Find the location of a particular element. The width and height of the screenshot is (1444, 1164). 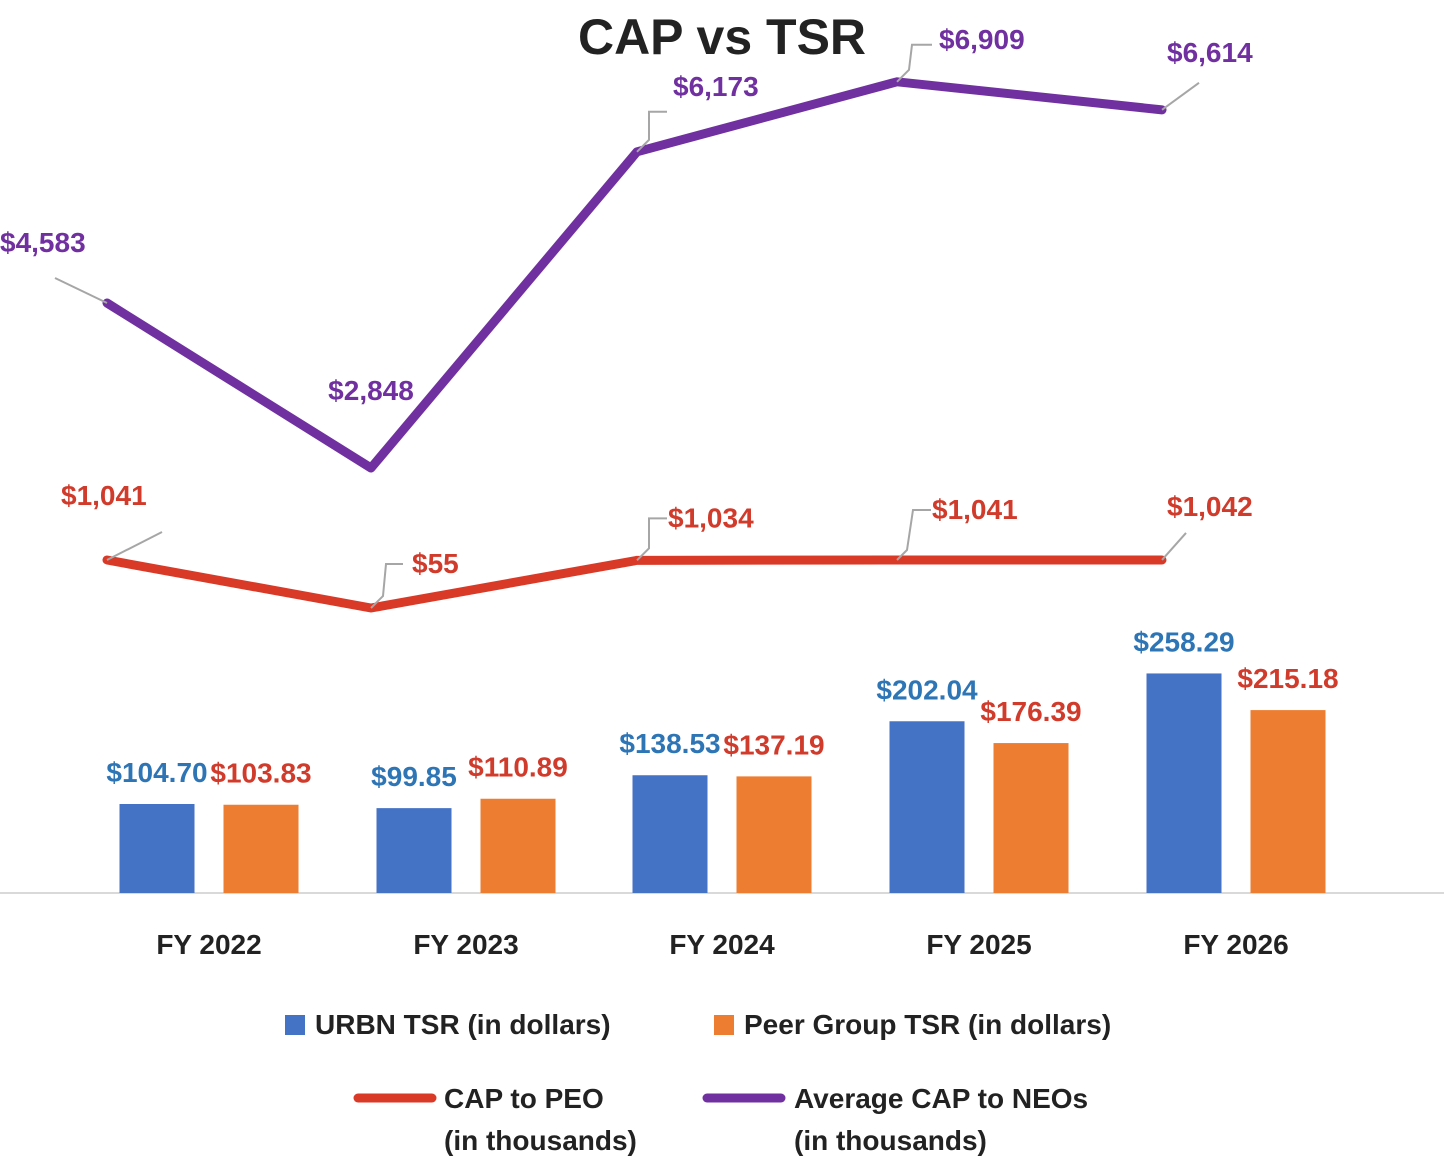

x-tick-label-2: FY 2024 is located at coordinates (722, 944).